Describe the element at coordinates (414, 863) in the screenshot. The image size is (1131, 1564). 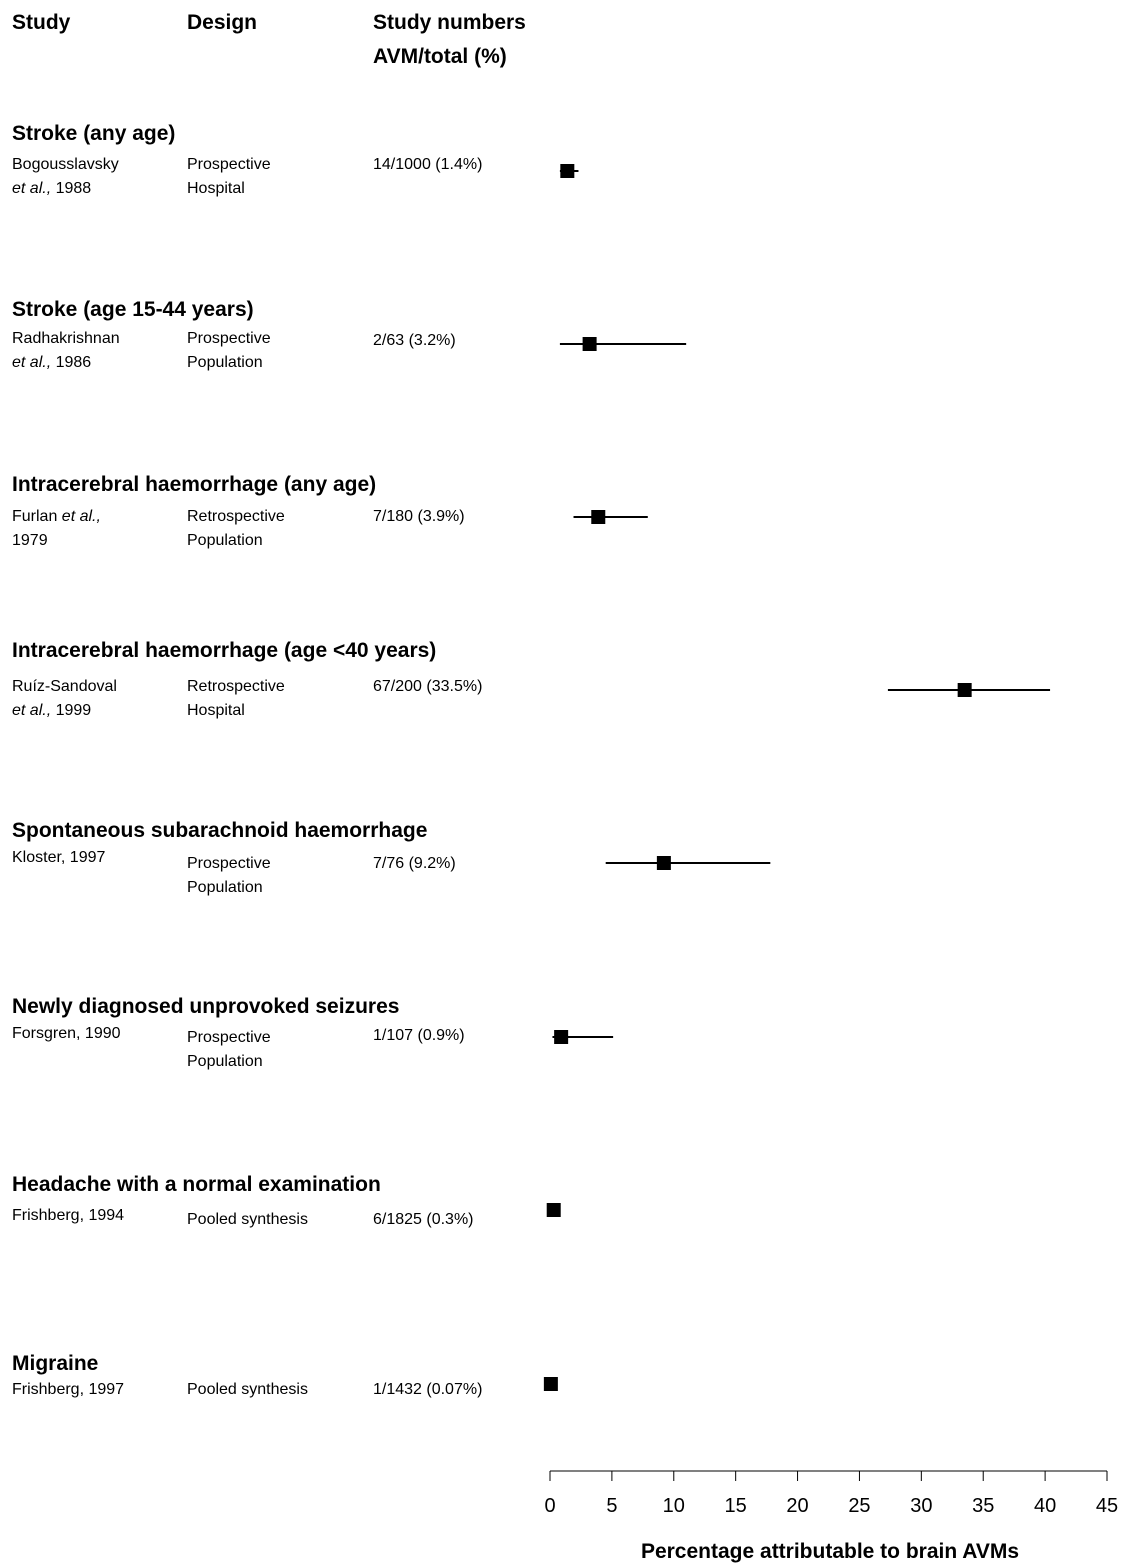
I see `study-numbers: 7/76 (9.2%)` at that location.